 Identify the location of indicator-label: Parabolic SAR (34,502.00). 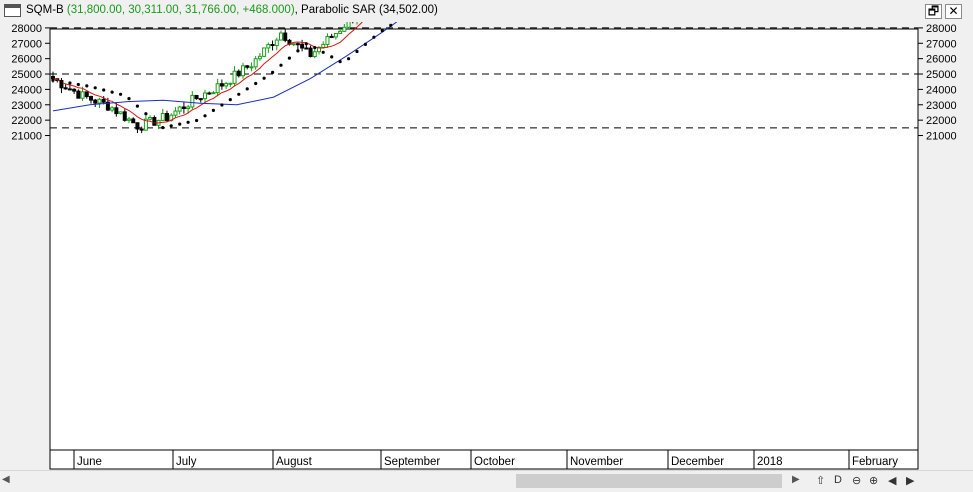
(369, 10).